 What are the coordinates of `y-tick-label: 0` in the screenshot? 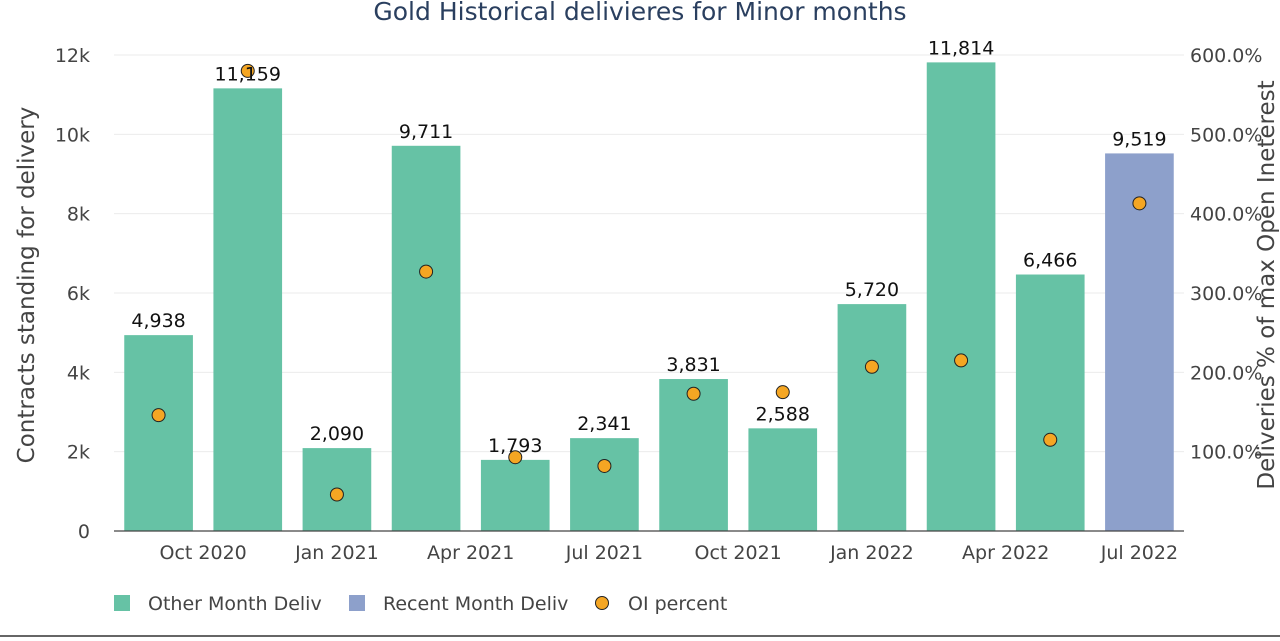 It's located at (84, 532).